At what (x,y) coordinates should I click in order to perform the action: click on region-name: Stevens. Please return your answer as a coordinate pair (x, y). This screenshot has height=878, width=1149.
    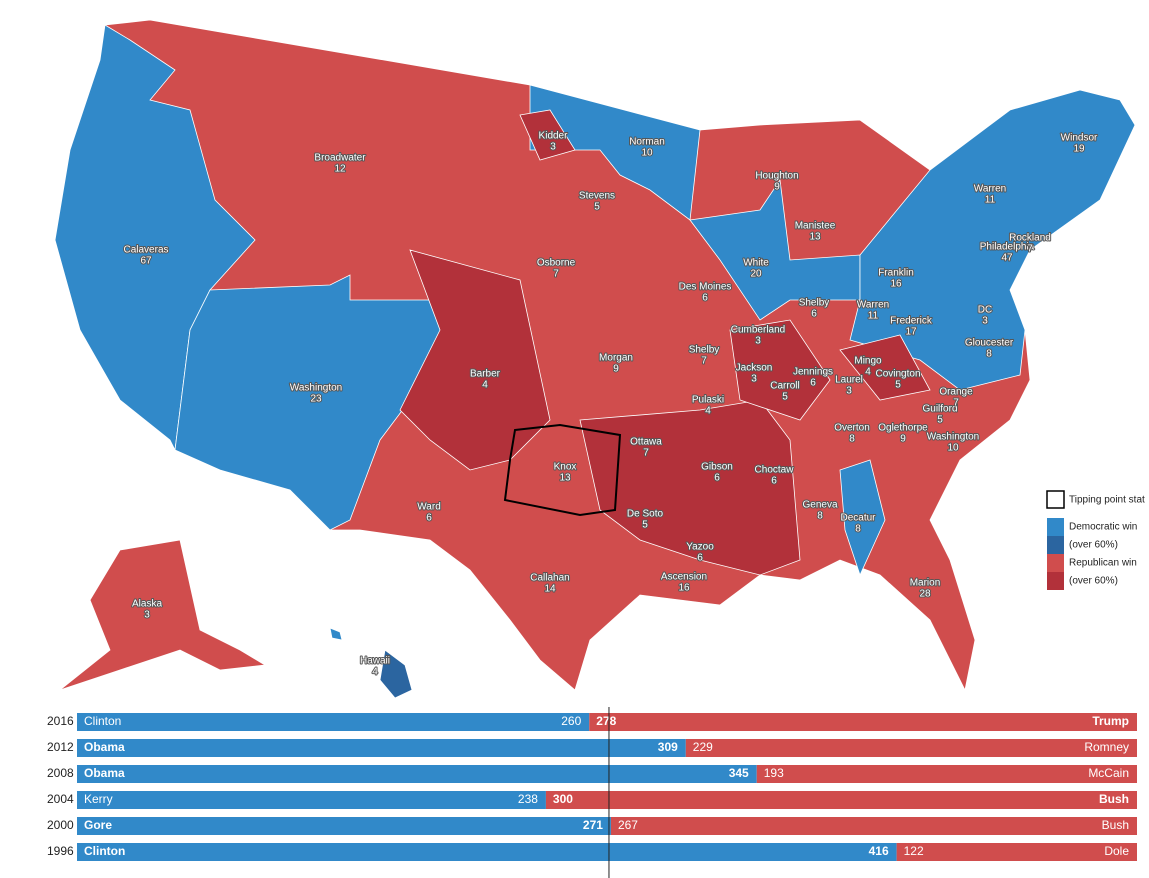
    Looking at the image, I should click on (597, 196).